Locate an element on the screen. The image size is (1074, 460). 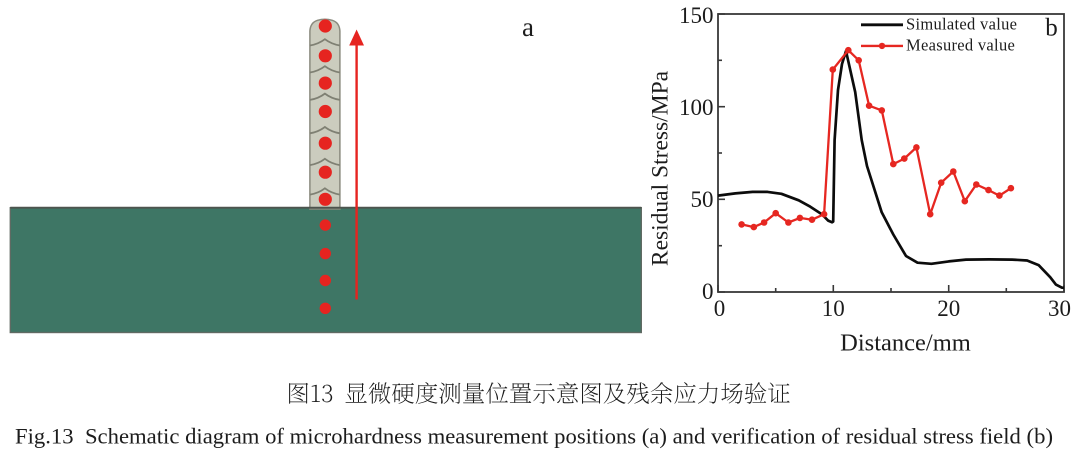
svg-text: Measured value is located at coordinates (960, 45).